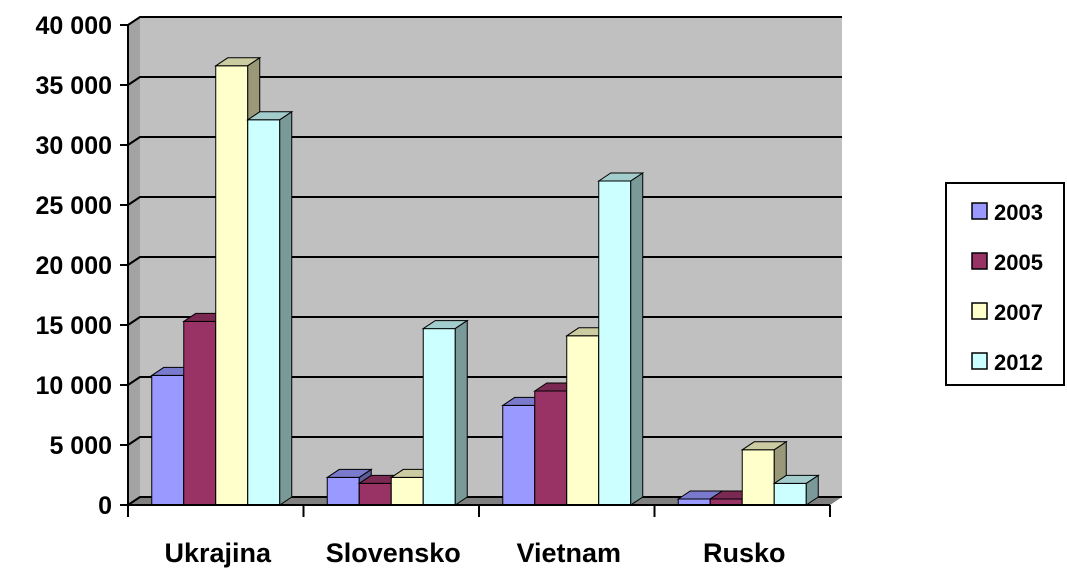 The width and height of the screenshot is (1067, 569). I want to click on legend-label: 2003, so click(1018, 212).